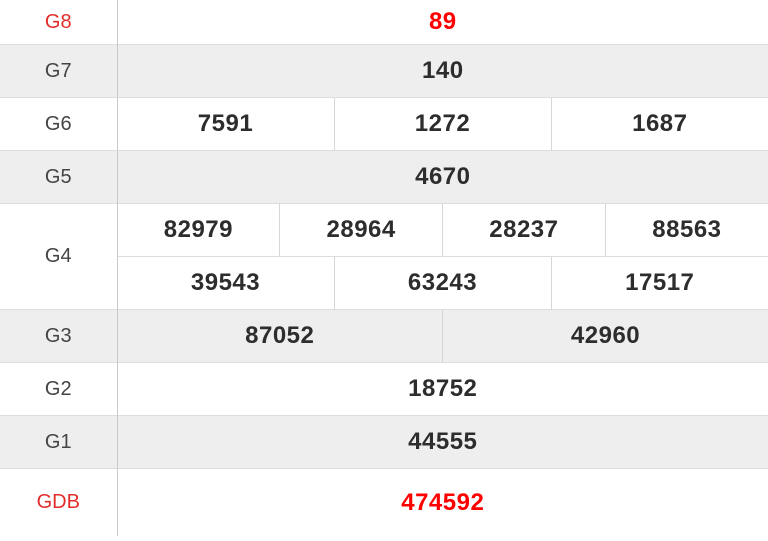 The image size is (768, 541). Describe the element at coordinates (524, 230) in the screenshot. I see `prize-value-g4-3: 28237` at that location.